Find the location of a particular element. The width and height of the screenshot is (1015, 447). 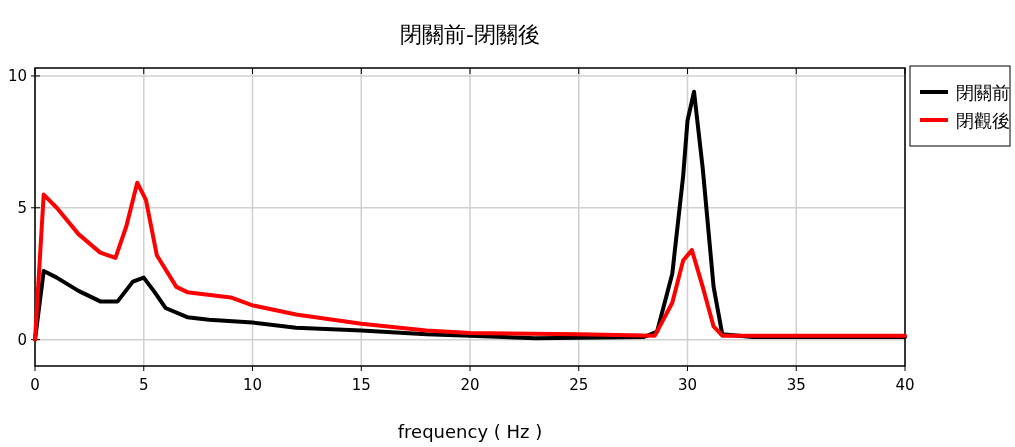

y-tick-label: 10 is located at coordinates (17, 75).